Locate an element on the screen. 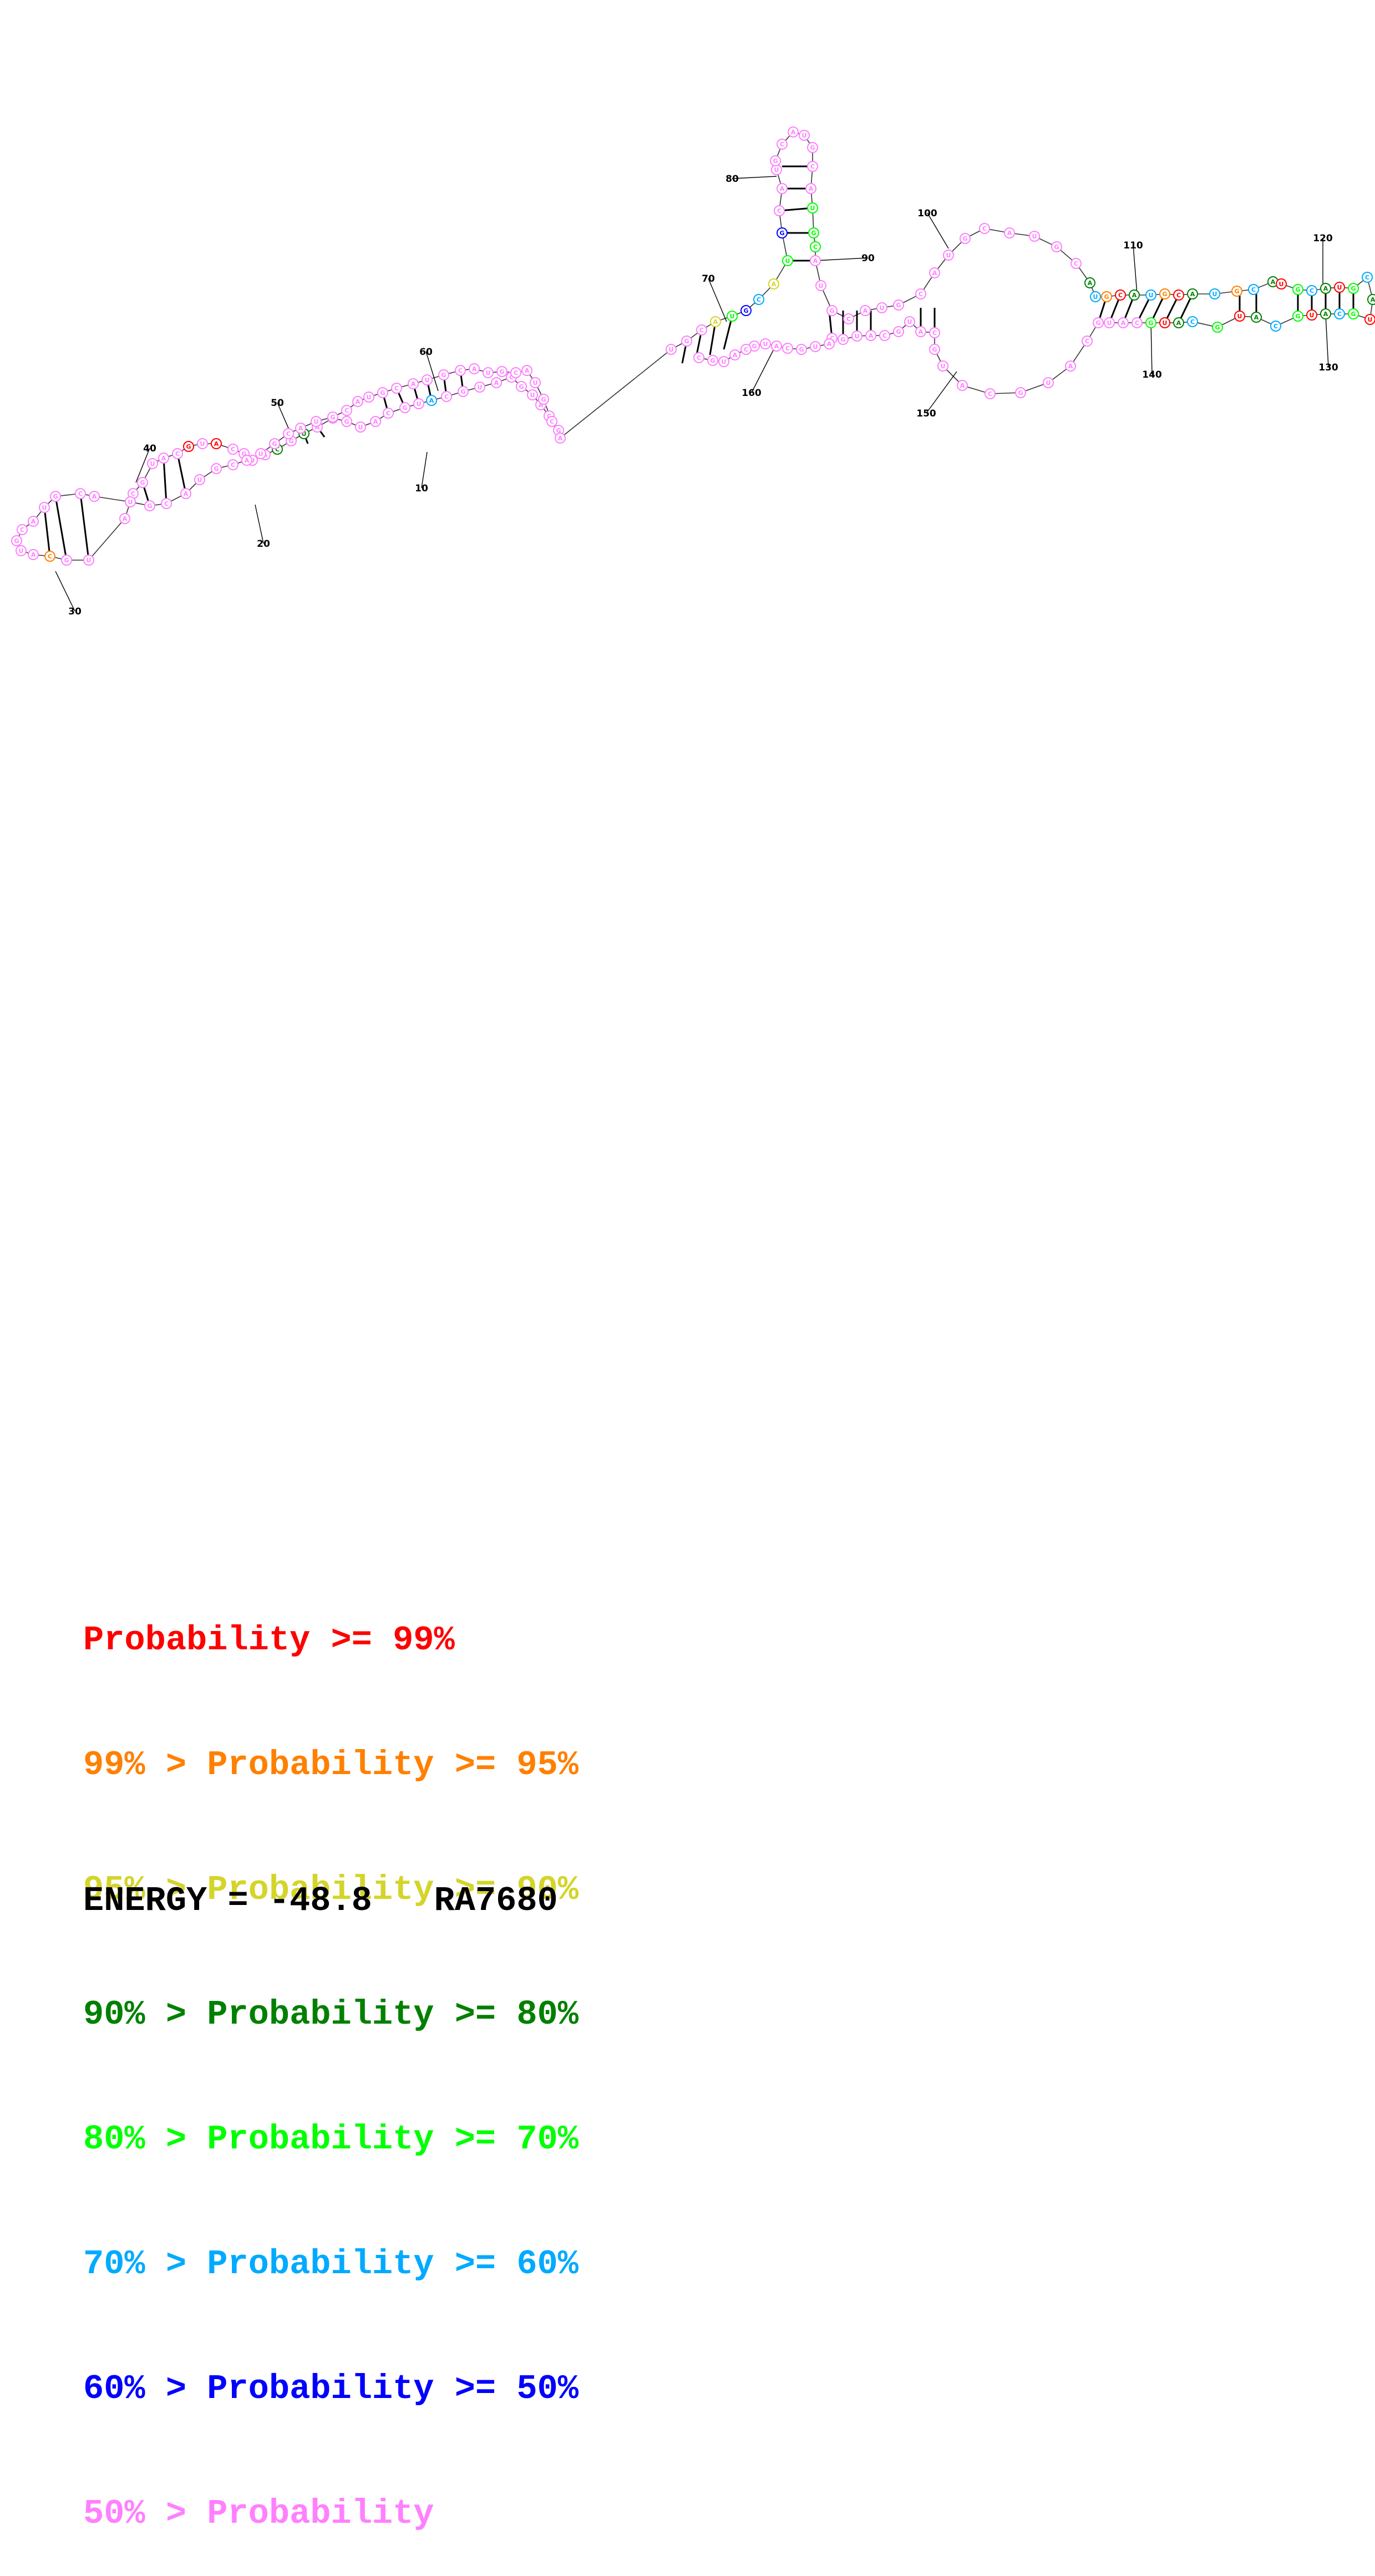 Image resolution: width=1375 pixels, height=2576 pixels. legend-label: Probability >= 99% is located at coordinates (269, 1640).